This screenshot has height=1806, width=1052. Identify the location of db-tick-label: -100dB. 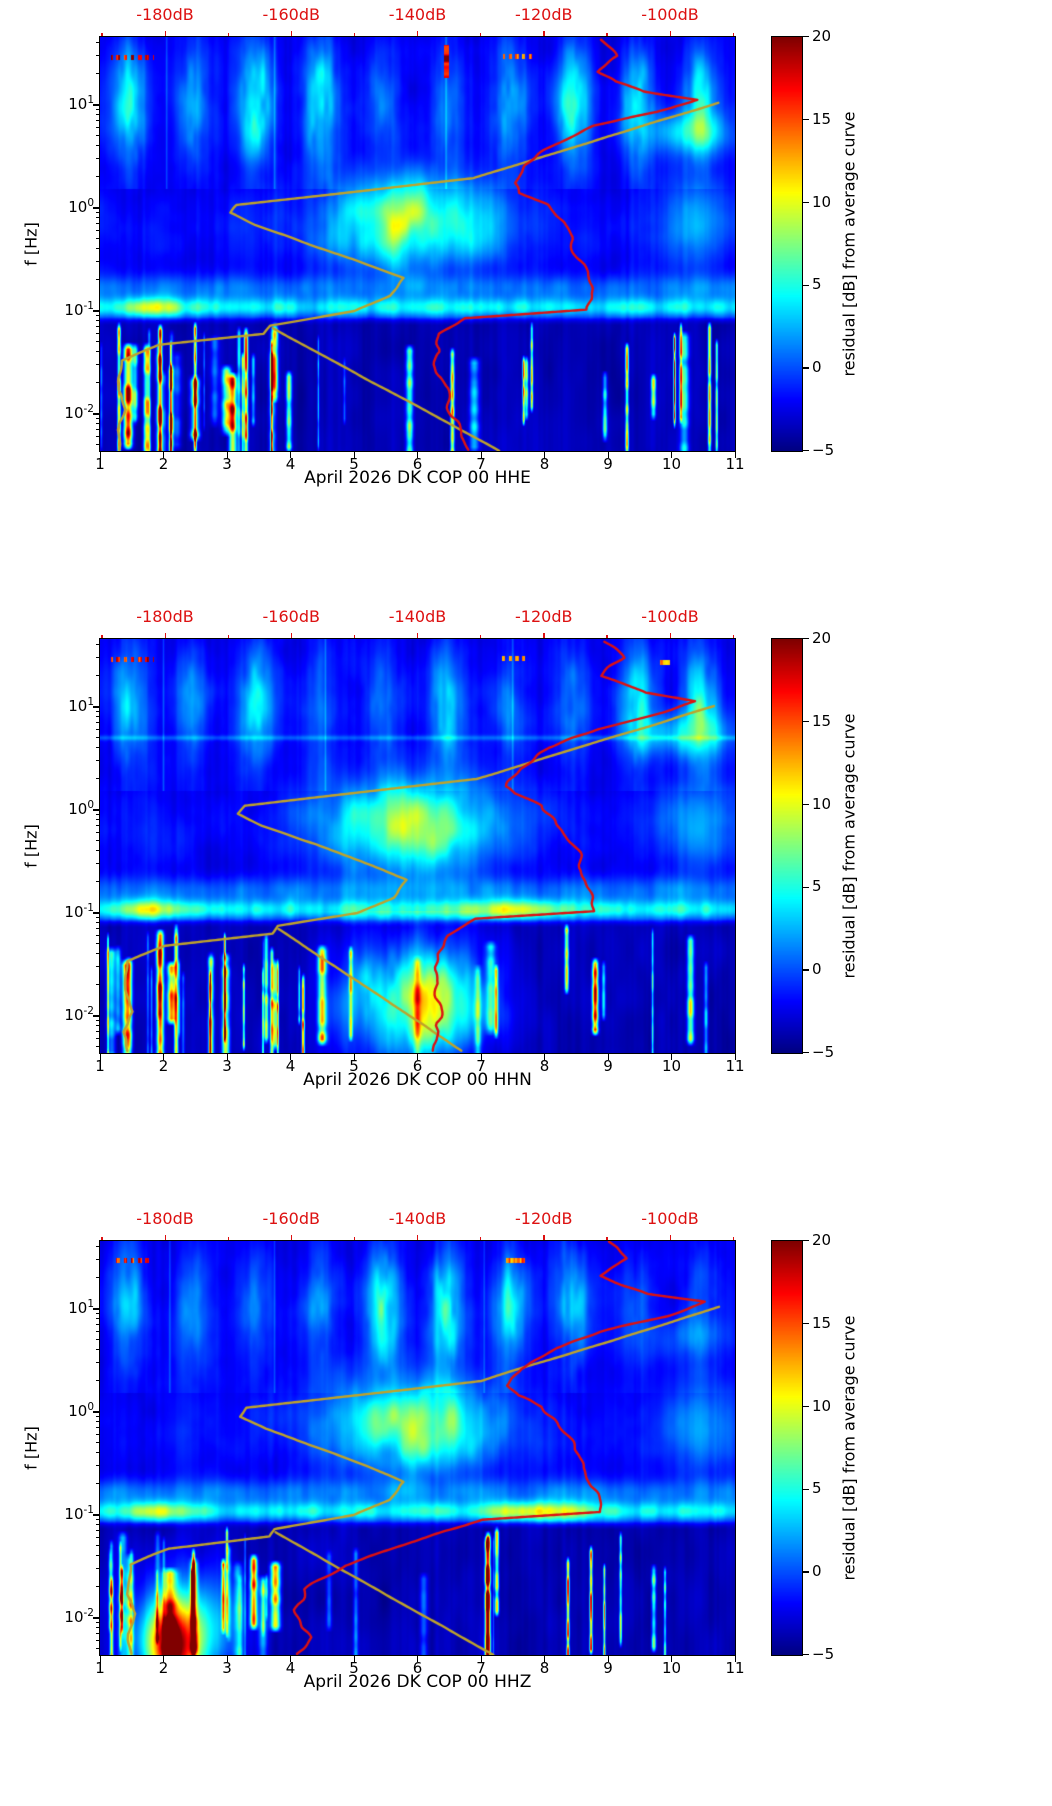
(670, 14).